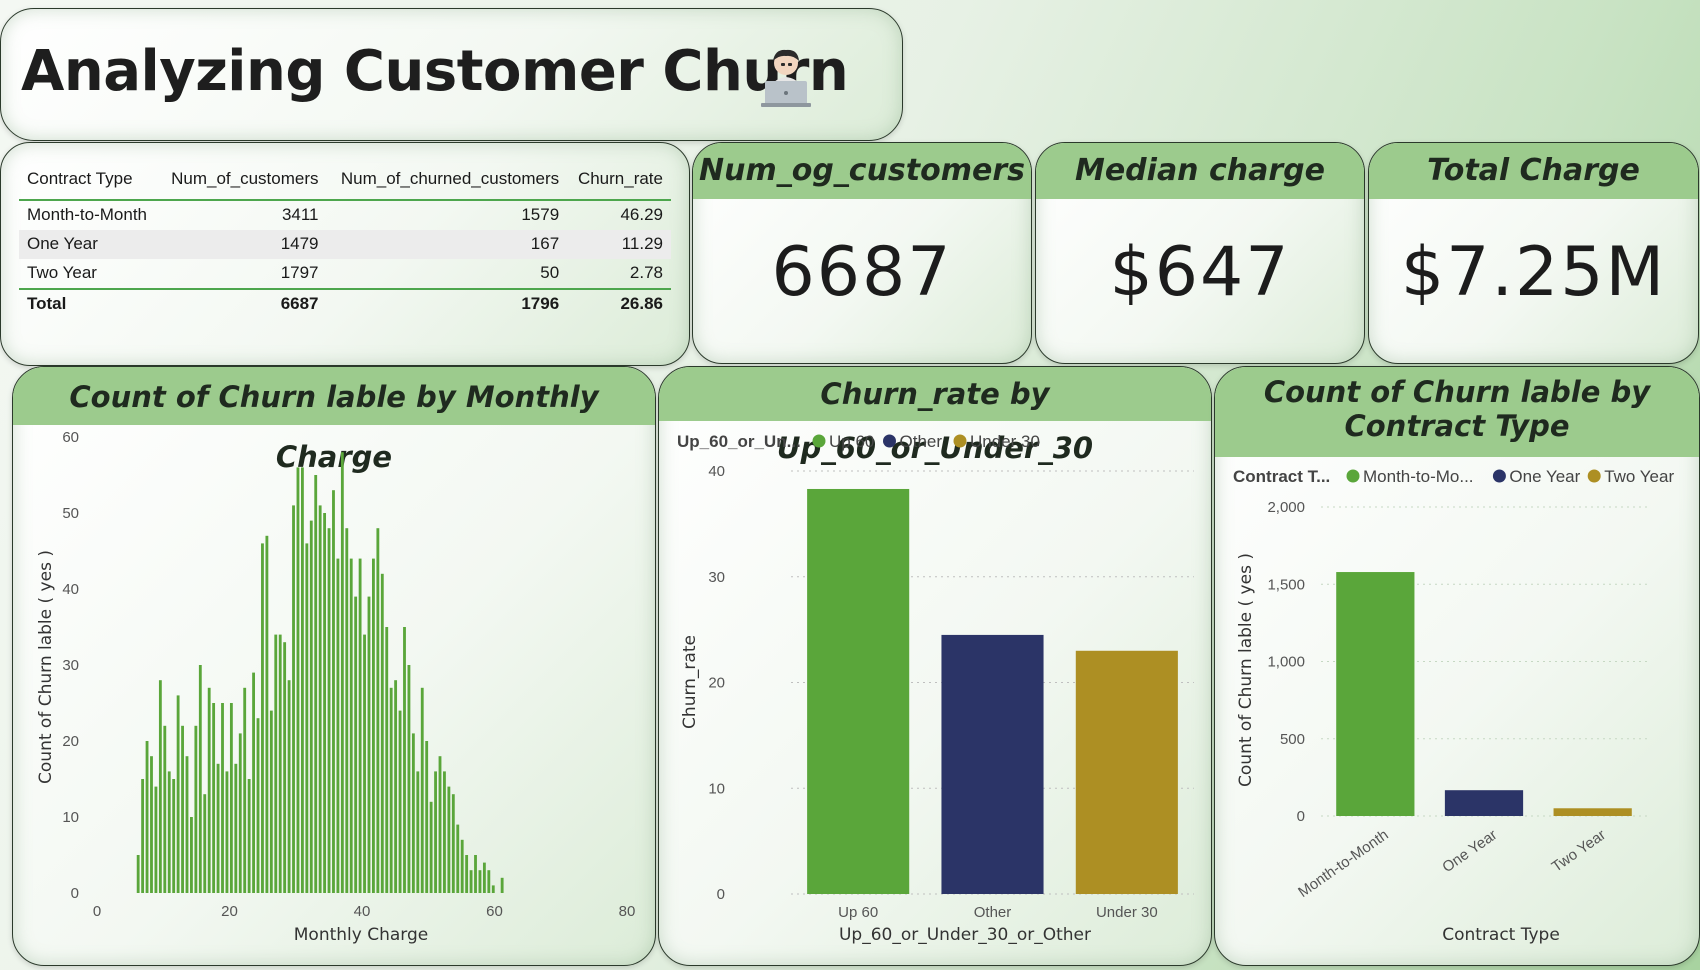 The height and width of the screenshot is (970, 1700). Describe the element at coordinates (1544, 476) in the screenshot. I see `legend-item: One Year` at that location.